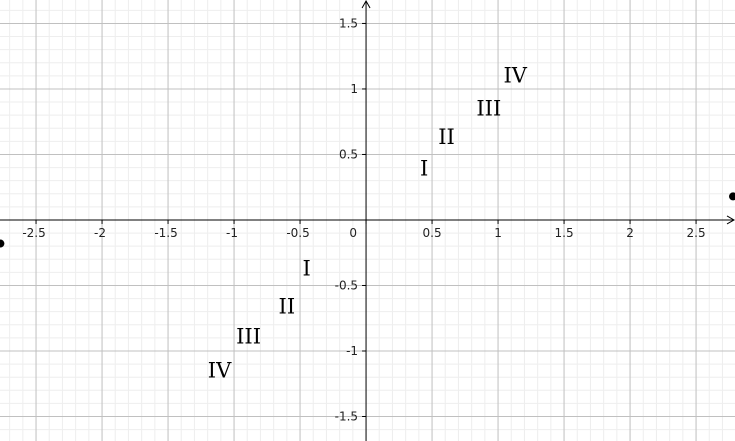  I want to click on y-tick-label: -1.5, so click(346, 417).